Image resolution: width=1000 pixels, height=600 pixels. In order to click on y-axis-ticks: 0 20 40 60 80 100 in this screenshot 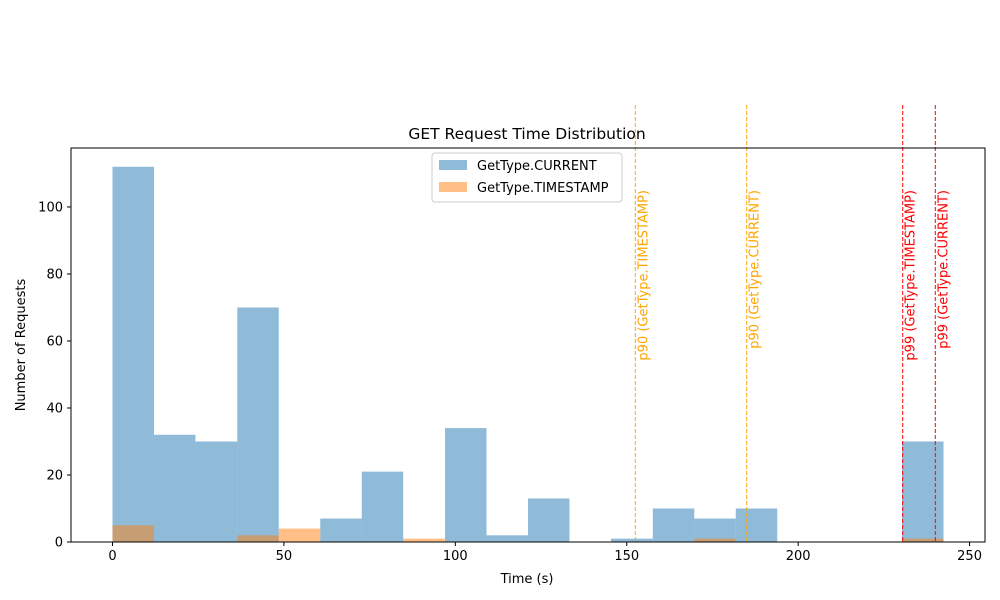, I will do `click(54, 375)`.